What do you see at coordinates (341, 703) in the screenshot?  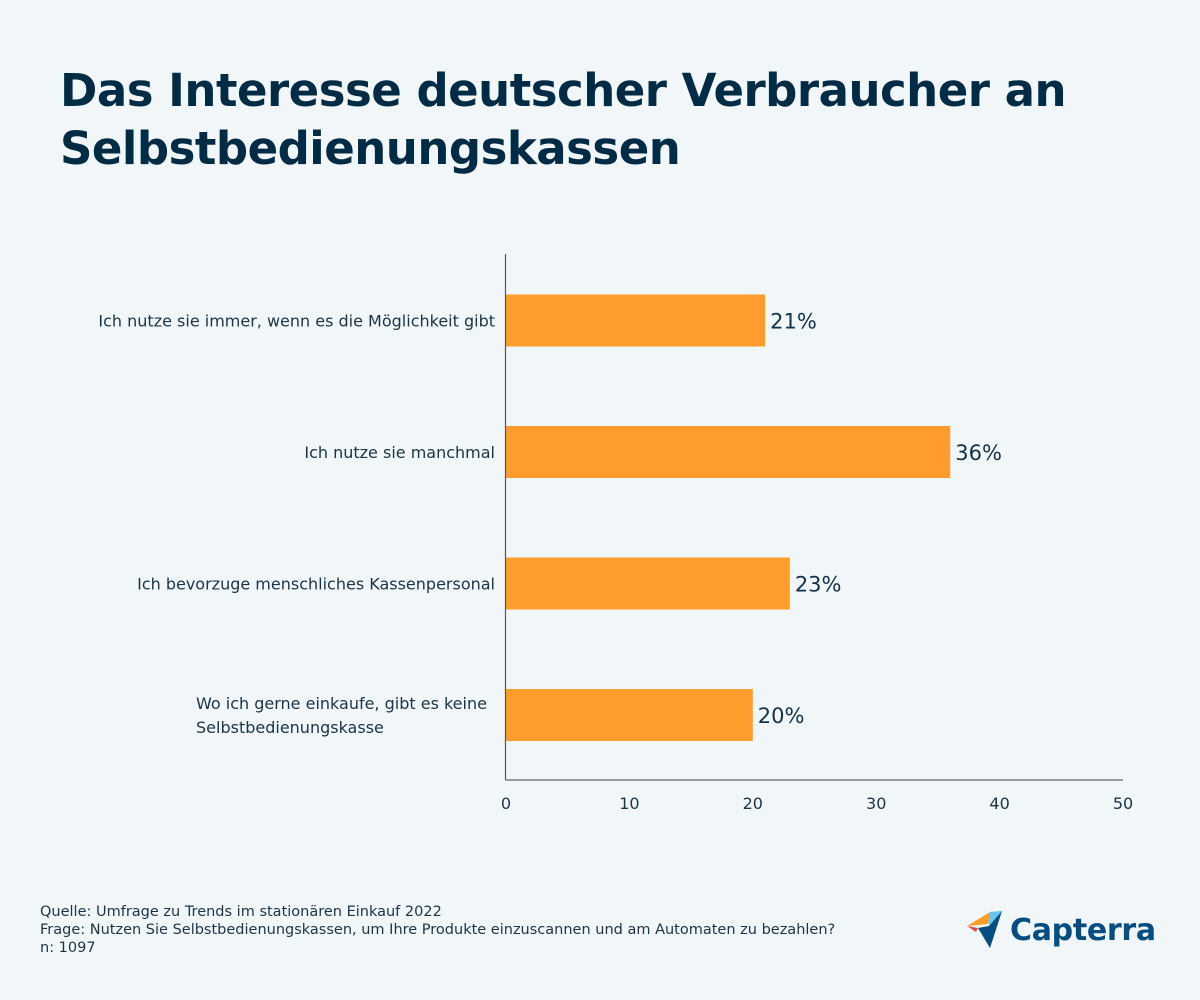 I see `category-label: Wo ich gerne einkaufe, gibt es keine` at bounding box center [341, 703].